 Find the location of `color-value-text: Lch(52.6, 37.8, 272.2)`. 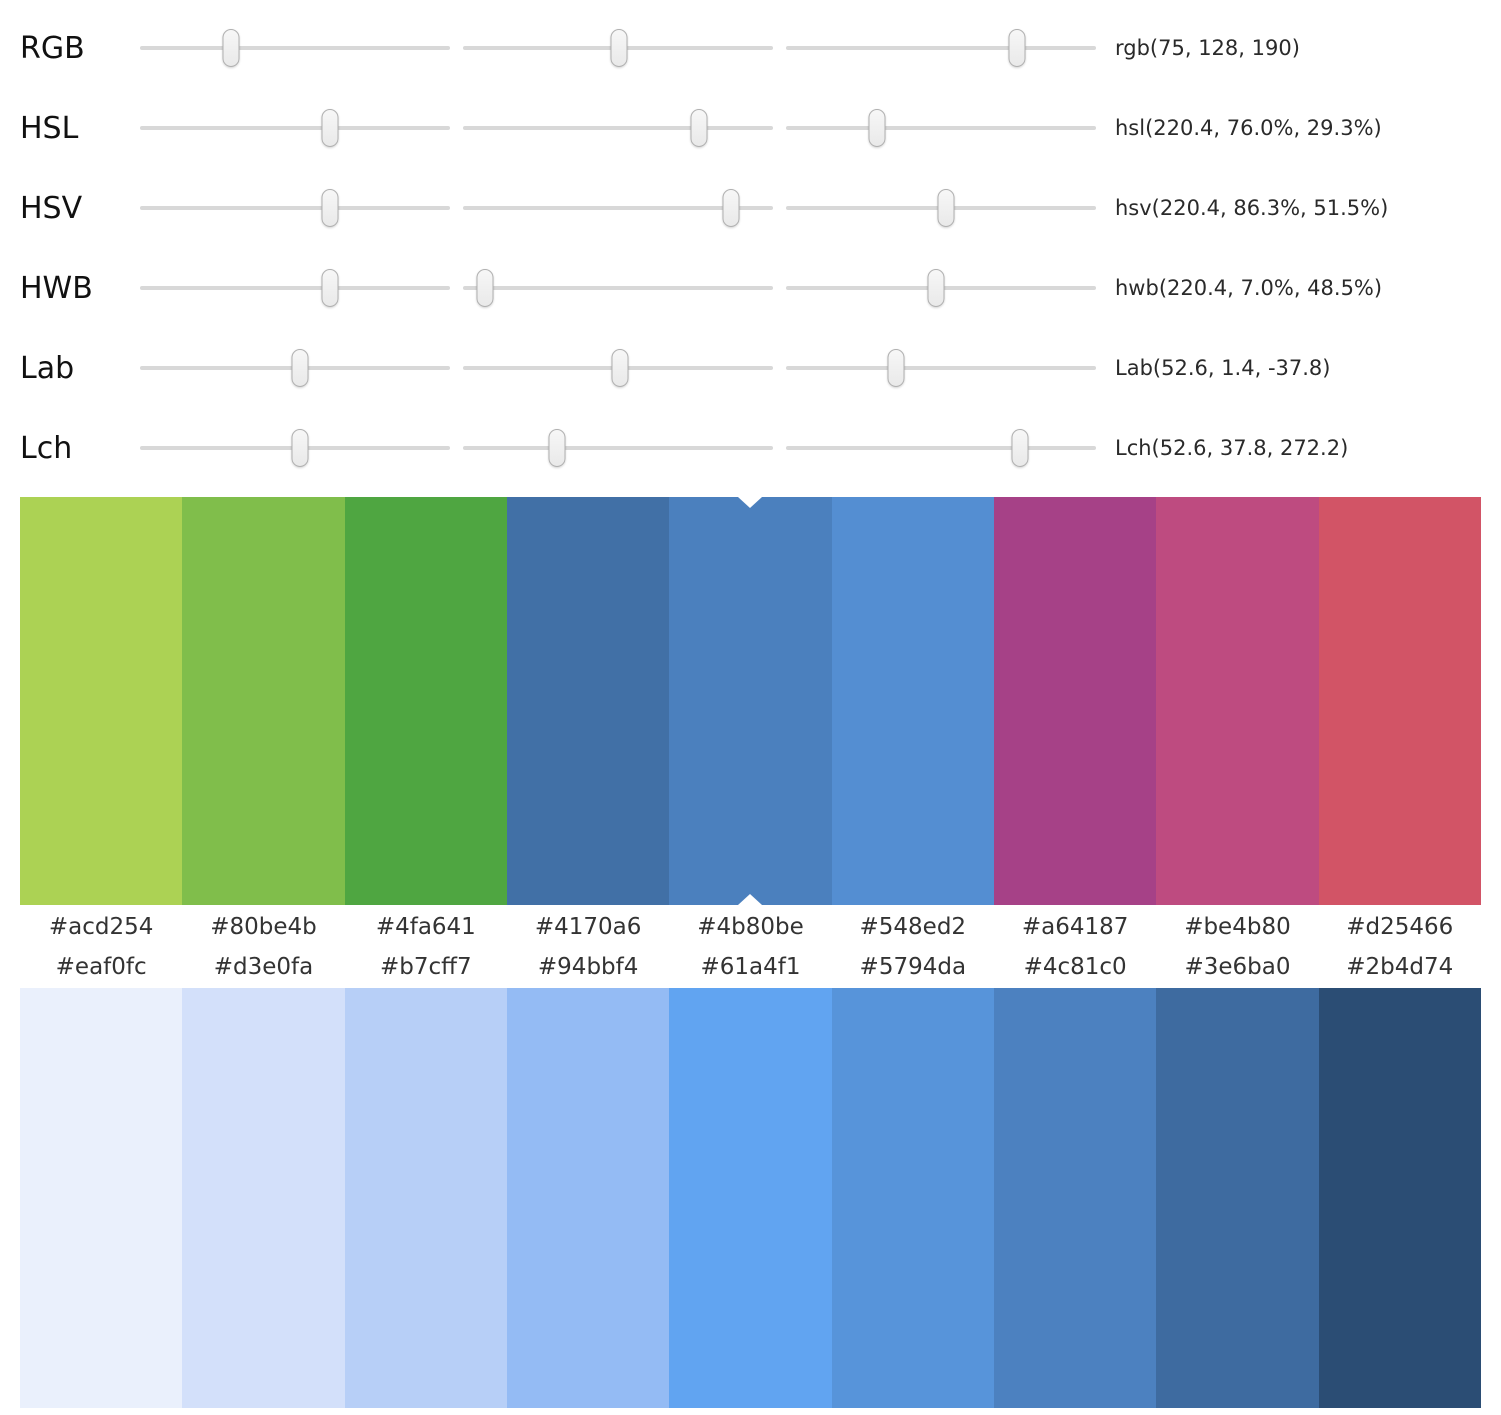

color-value-text: Lch(52.6, 37.8, 272.2) is located at coordinates (1232, 448).